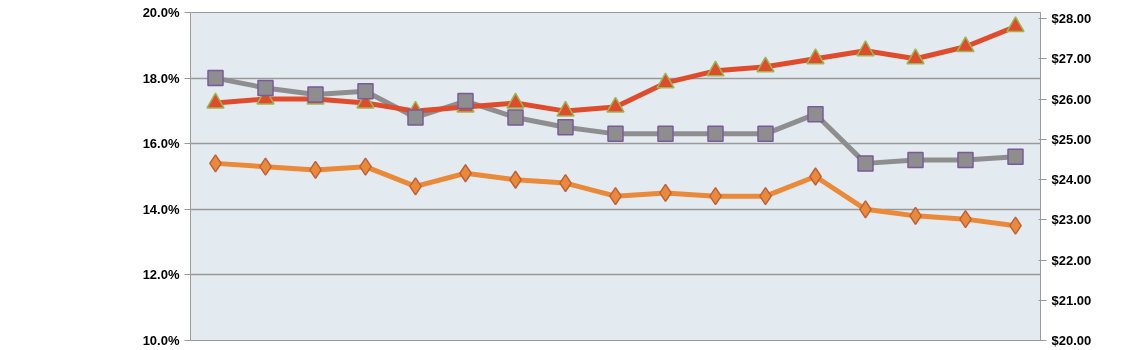  I want to click on y2-tick-label: $23.00, so click(1071, 220).